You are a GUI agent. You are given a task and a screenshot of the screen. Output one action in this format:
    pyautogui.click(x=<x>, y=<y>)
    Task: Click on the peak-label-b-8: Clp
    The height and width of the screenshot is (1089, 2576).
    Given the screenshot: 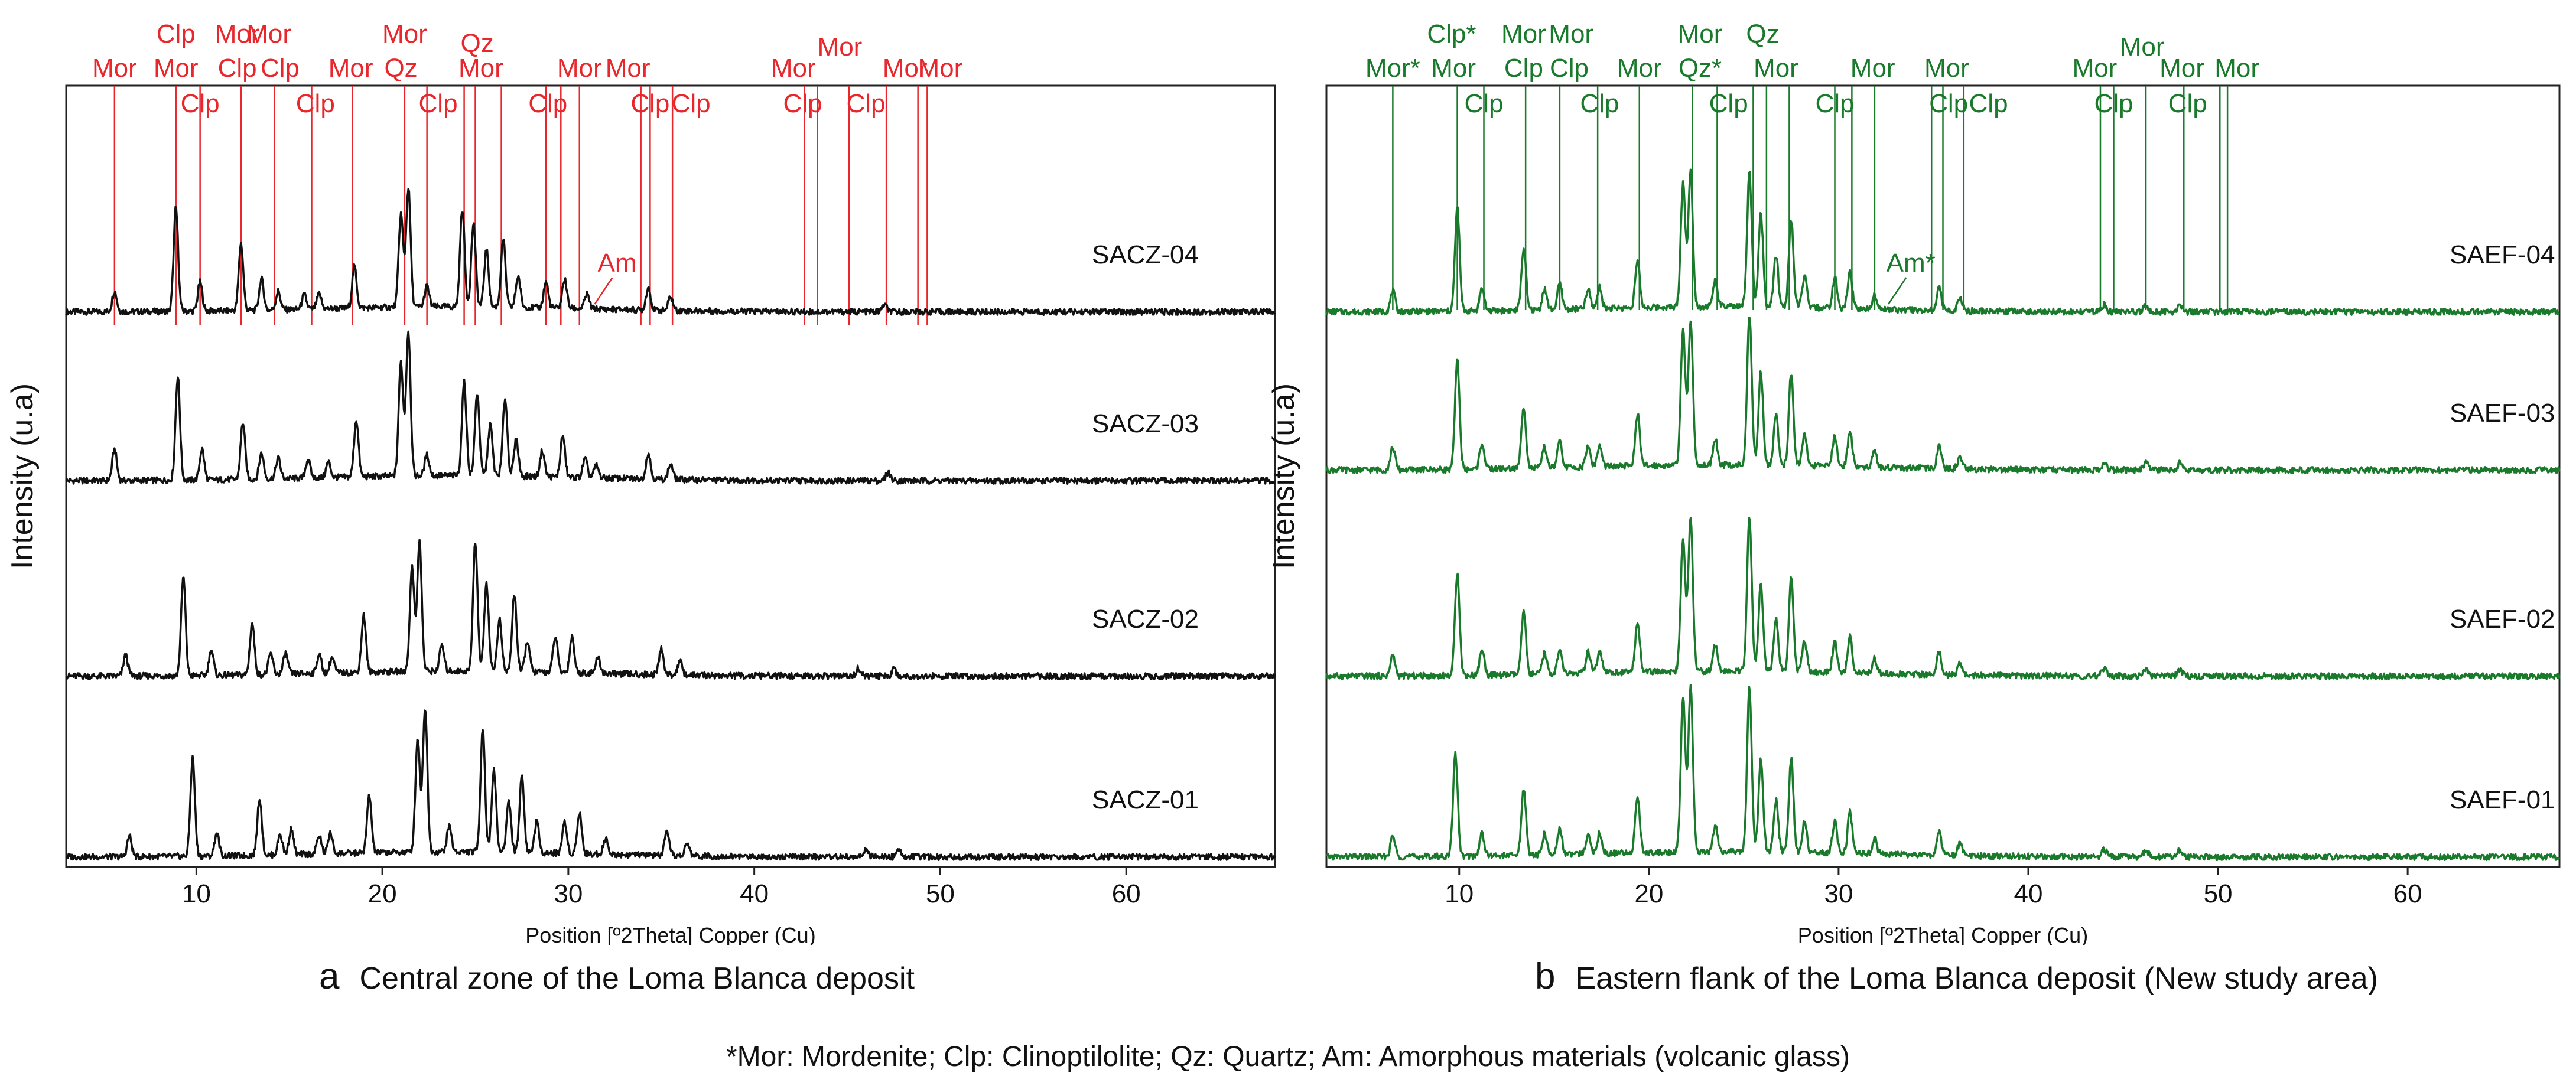 What is the action you would take?
    pyautogui.click(x=1600, y=103)
    